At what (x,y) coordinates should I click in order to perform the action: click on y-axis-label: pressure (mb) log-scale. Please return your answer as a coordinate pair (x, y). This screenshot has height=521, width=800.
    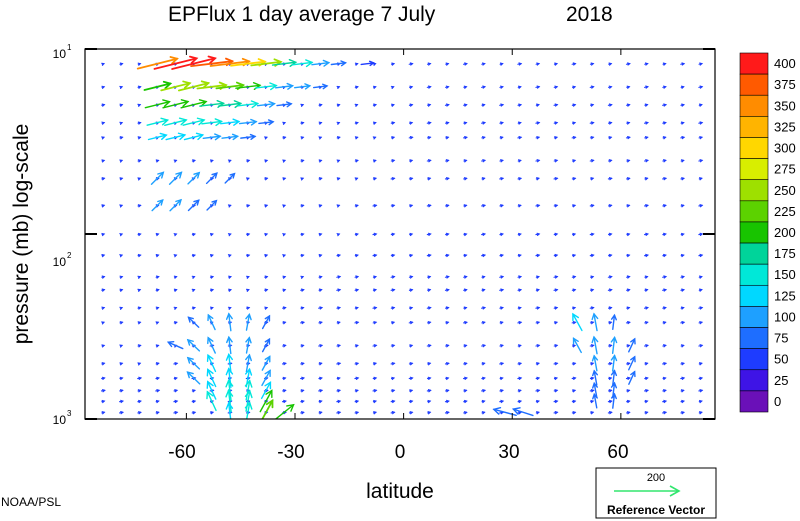
    Looking at the image, I should click on (21, 234).